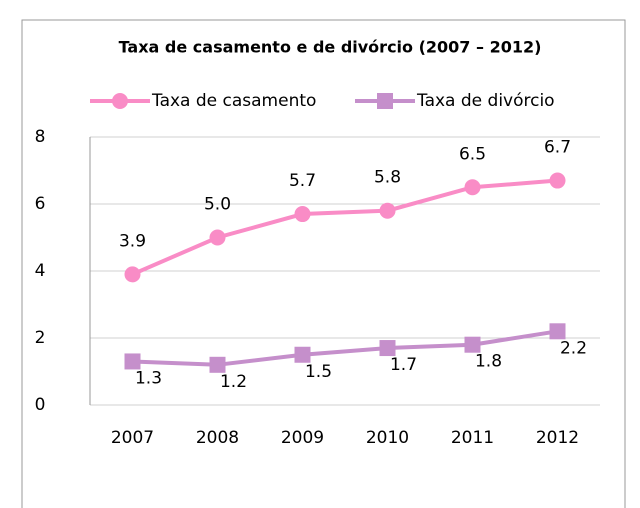 The image size is (640, 508). I want to click on data-label: 5.7, so click(302, 181).